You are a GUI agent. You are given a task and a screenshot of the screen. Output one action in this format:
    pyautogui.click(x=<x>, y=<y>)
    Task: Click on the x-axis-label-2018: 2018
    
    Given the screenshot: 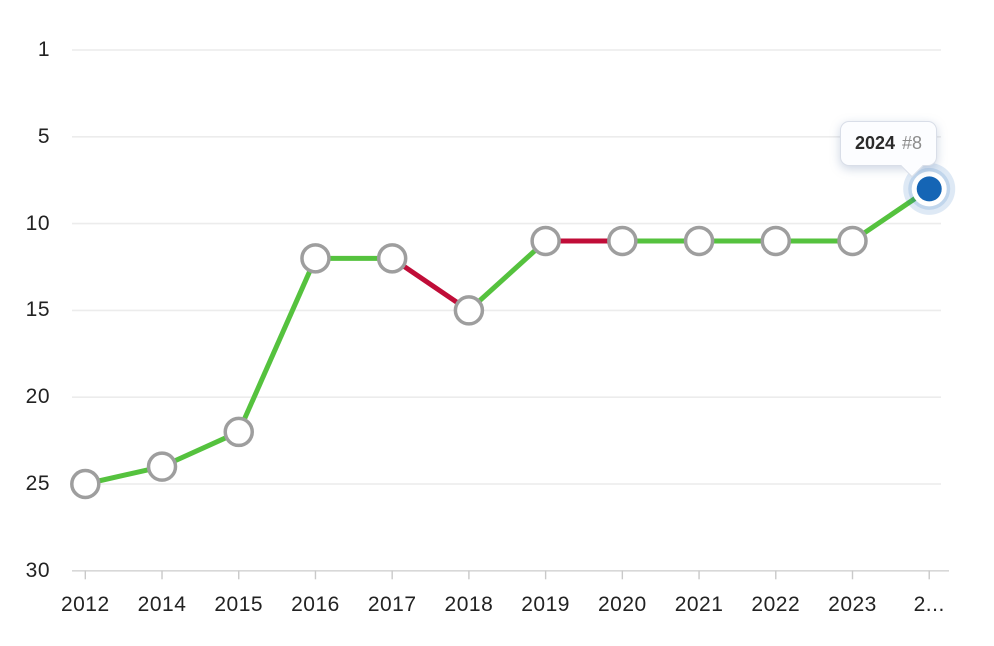 What is the action you would take?
    pyautogui.click(x=469, y=604)
    